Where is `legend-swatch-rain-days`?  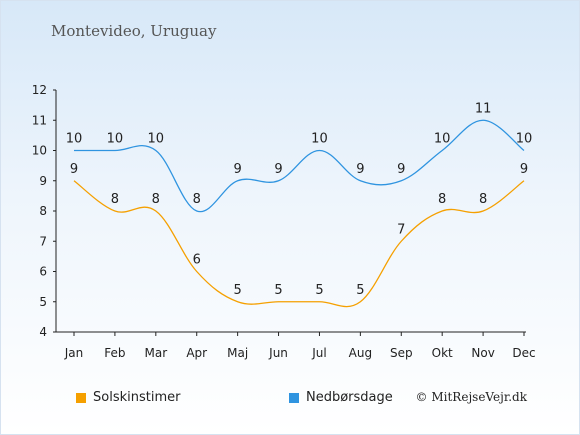 legend-swatch-rain-days is located at coordinates (294, 397).